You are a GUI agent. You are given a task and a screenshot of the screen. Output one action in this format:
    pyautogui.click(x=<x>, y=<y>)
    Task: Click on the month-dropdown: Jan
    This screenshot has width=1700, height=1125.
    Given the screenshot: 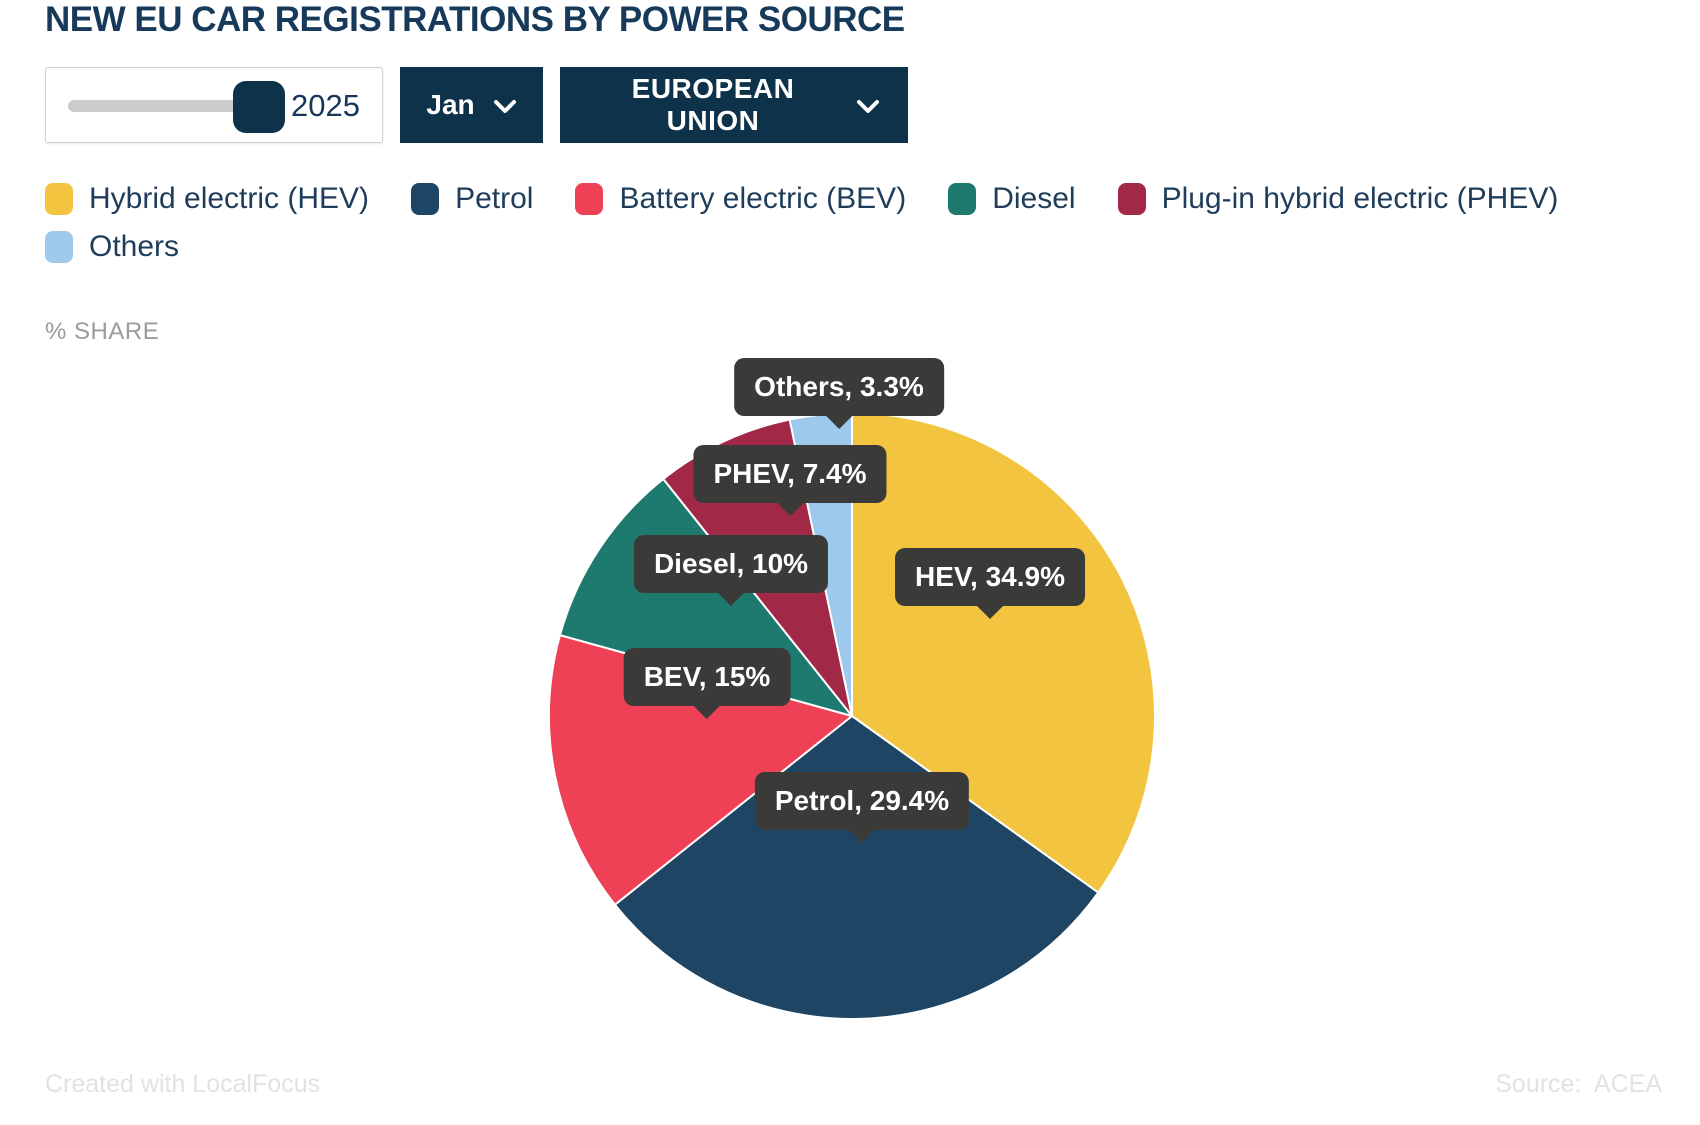 What is the action you would take?
    pyautogui.click(x=471, y=105)
    